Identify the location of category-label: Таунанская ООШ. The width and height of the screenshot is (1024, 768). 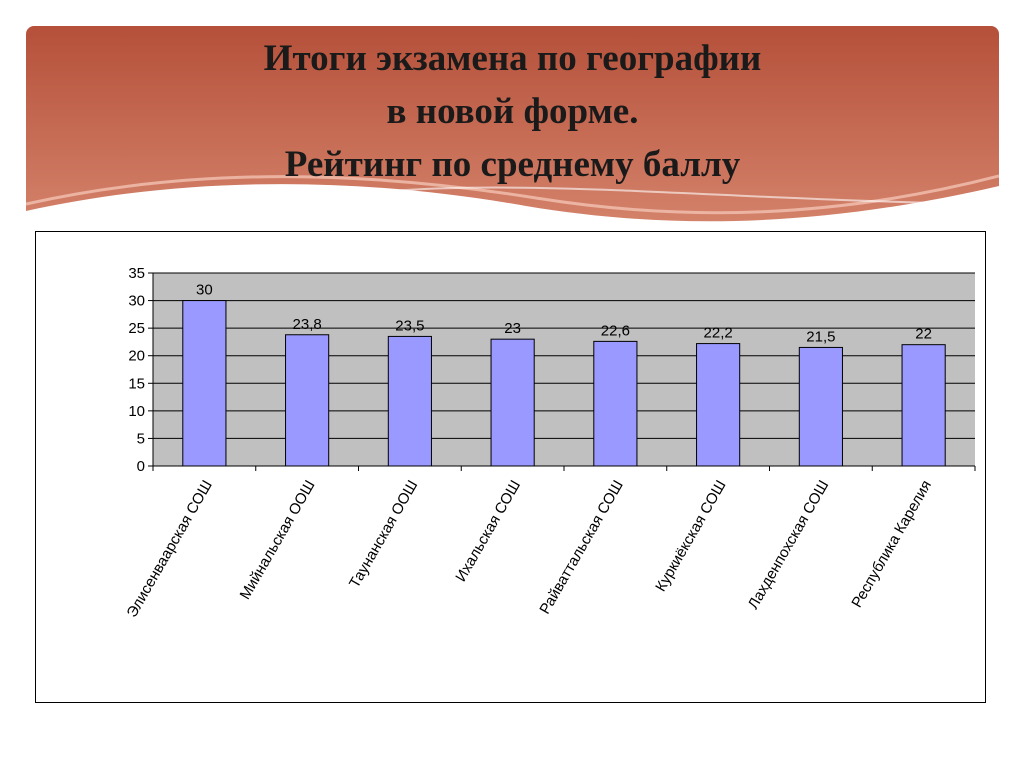
(383, 534).